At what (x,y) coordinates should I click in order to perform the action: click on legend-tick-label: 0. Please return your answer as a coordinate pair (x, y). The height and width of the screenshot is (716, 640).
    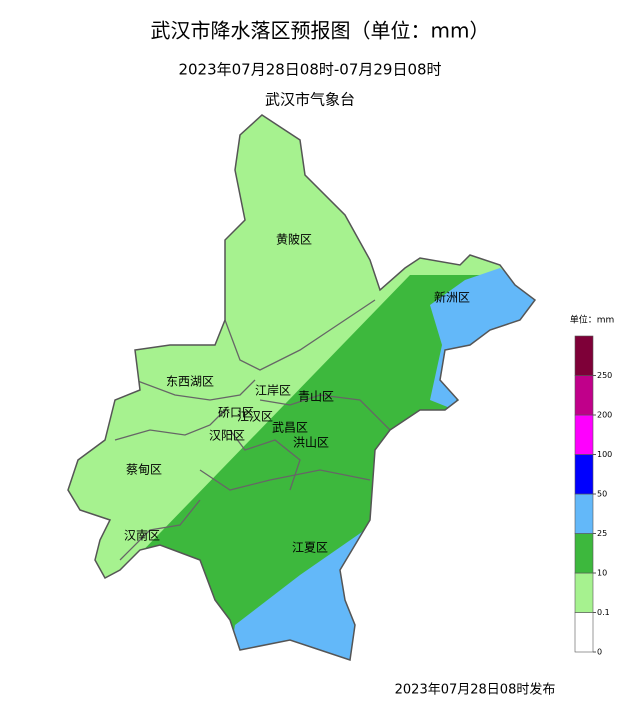
    Looking at the image, I should click on (599, 652).